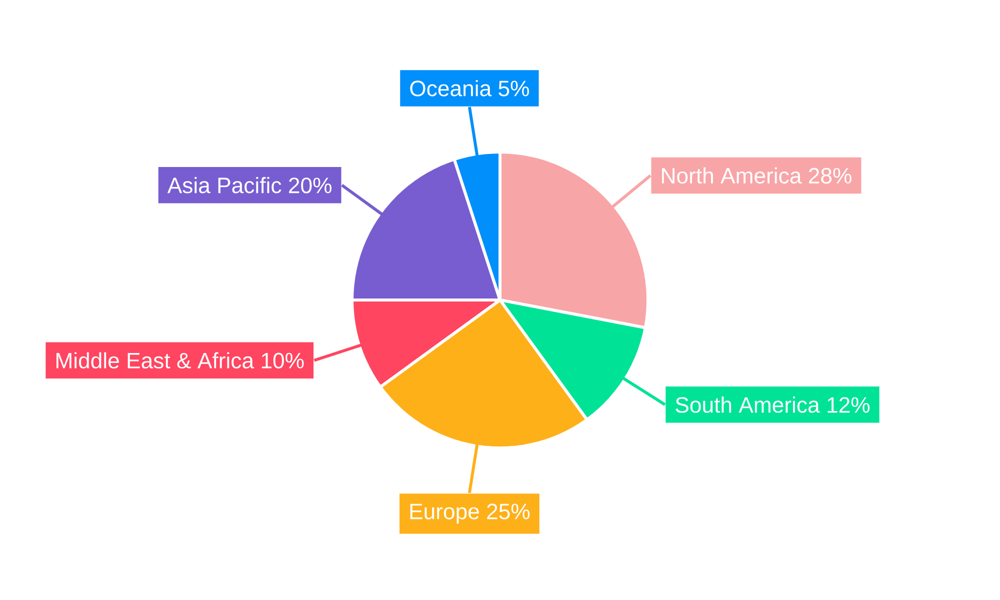  I want to click on data-label: 12%, so click(849, 405).